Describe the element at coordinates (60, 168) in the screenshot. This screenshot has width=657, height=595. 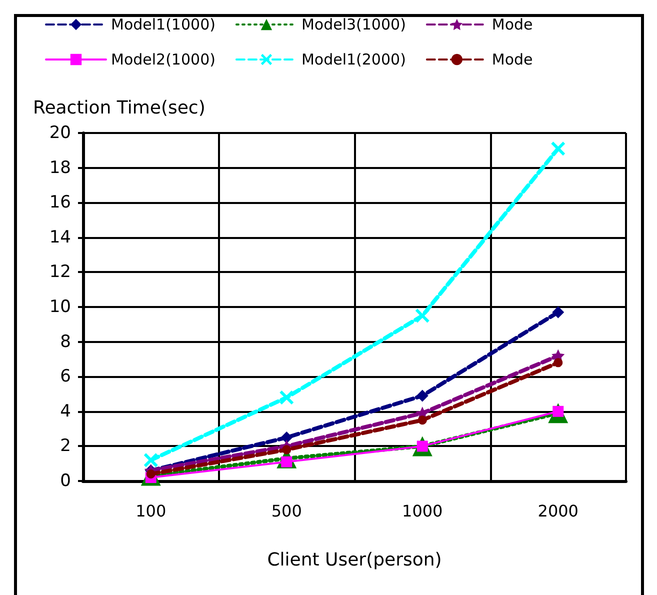
I see `y-tick-label: 18` at that location.